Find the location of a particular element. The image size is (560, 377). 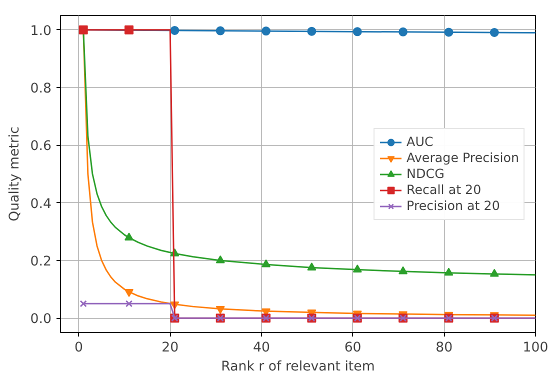

legend-label: Precision at 20 is located at coordinates (453, 206).